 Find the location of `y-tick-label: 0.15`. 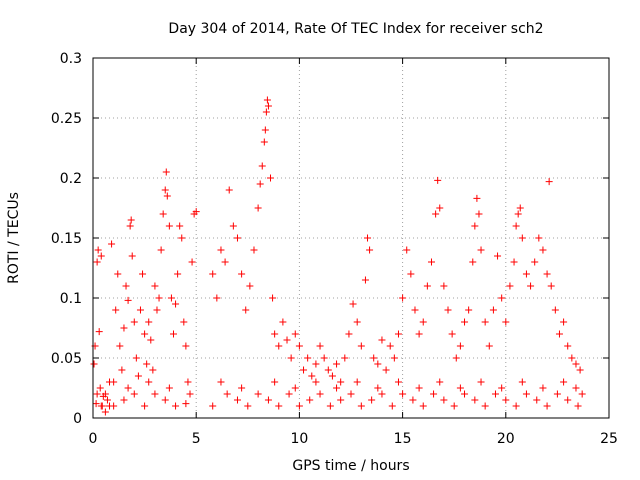

y-tick-label: 0.15 is located at coordinates (66, 239).